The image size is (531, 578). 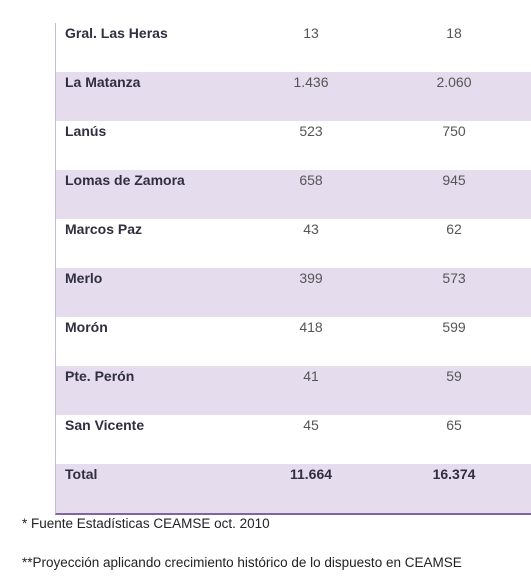 I want to click on table-cell: Total, so click(x=81, y=474).